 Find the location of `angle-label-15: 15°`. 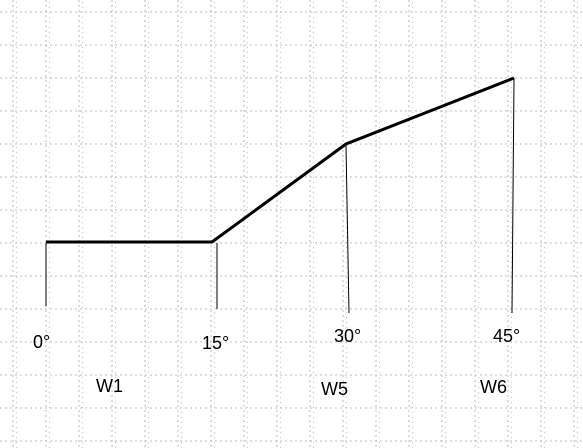

angle-label-15: 15° is located at coordinates (215, 343).